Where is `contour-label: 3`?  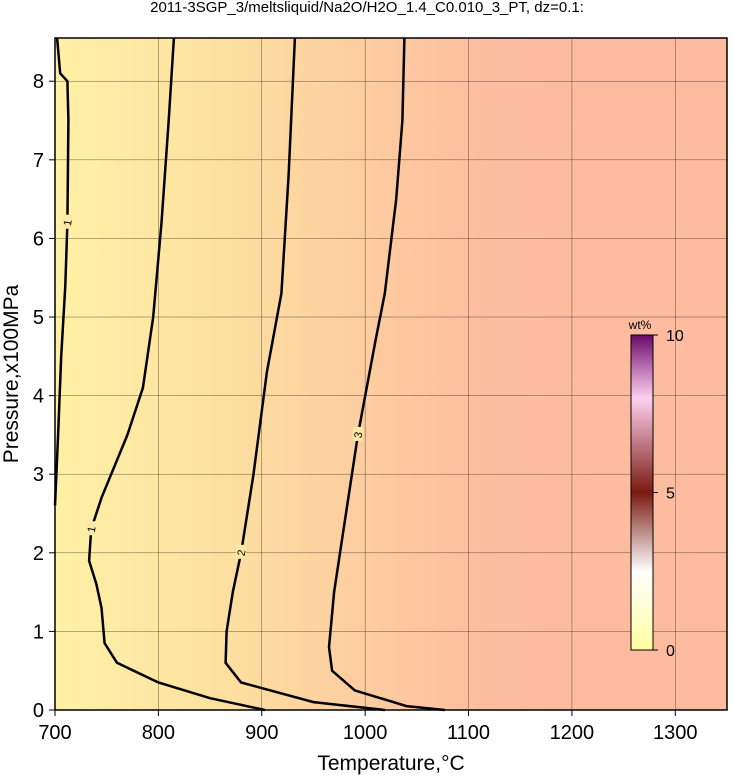 contour-label: 3 is located at coordinates (358, 435).